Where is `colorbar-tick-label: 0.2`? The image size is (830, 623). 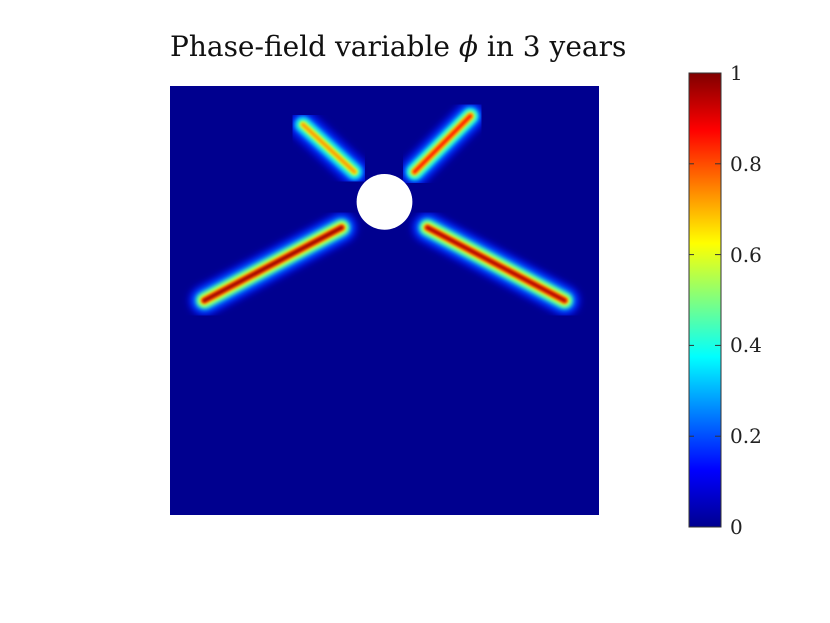 colorbar-tick-label: 0.2 is located at coordinates (746, 436).